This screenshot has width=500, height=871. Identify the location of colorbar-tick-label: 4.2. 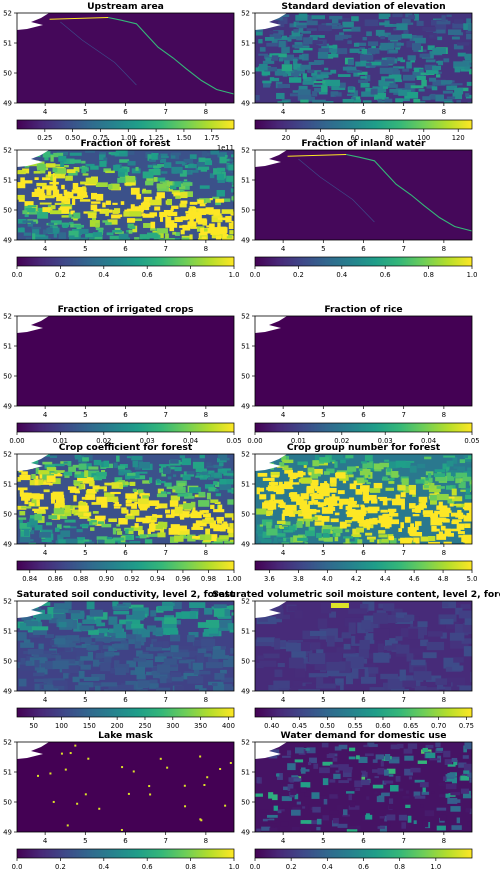
(356, 579).